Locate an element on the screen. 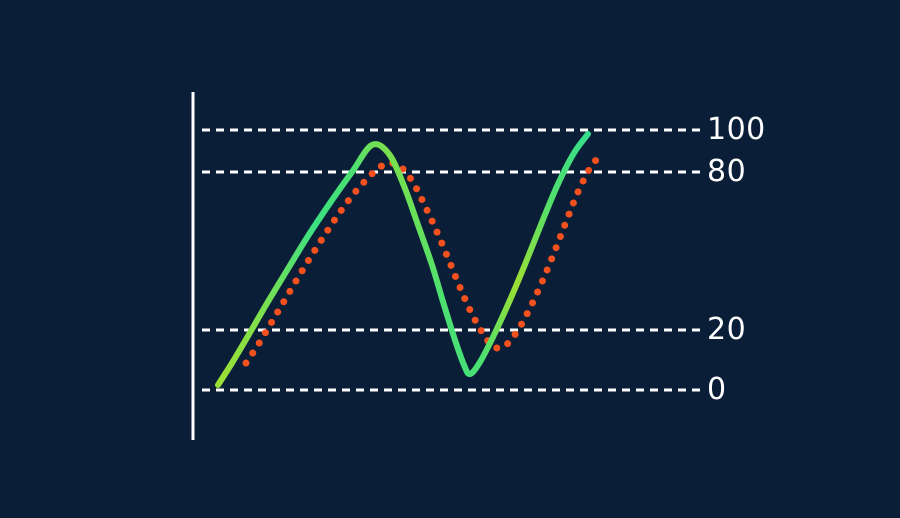 The image size is (900, 518). y-axis-tick-label-80: 80 is located at coordinates (727, 171).